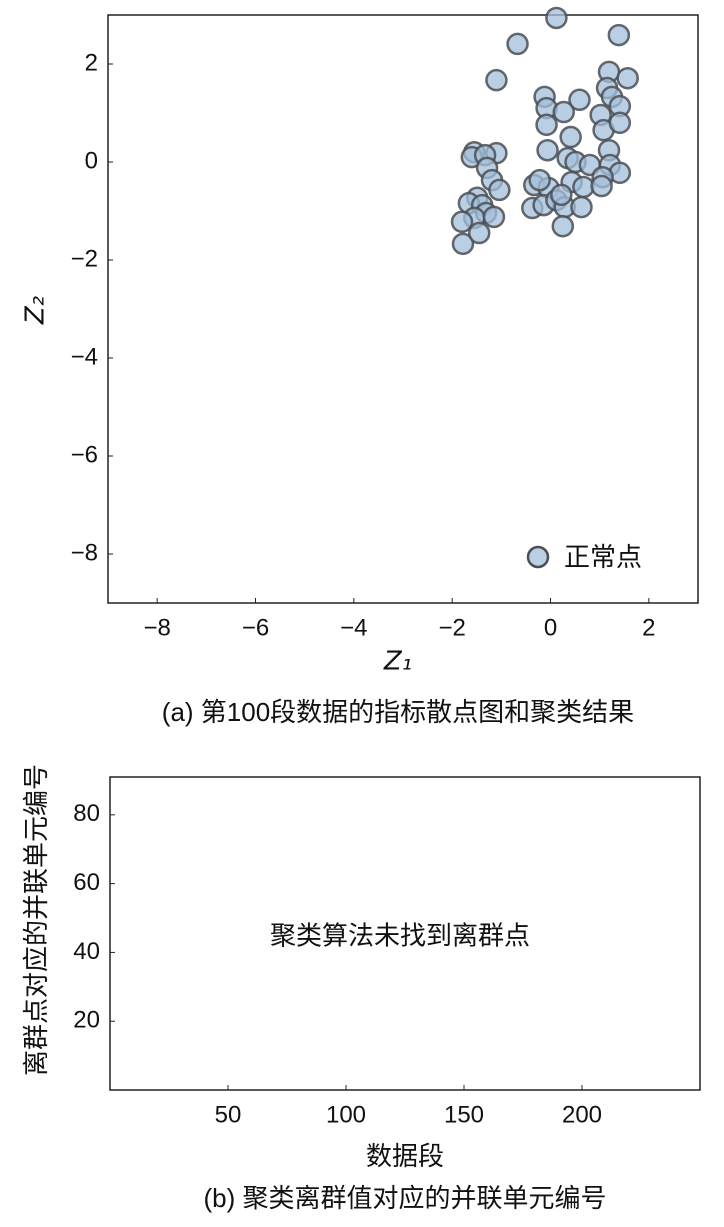 This screenshot has width=724, height=1227. I want to click on x-axis-label: 数据段, so click(405, 1156).